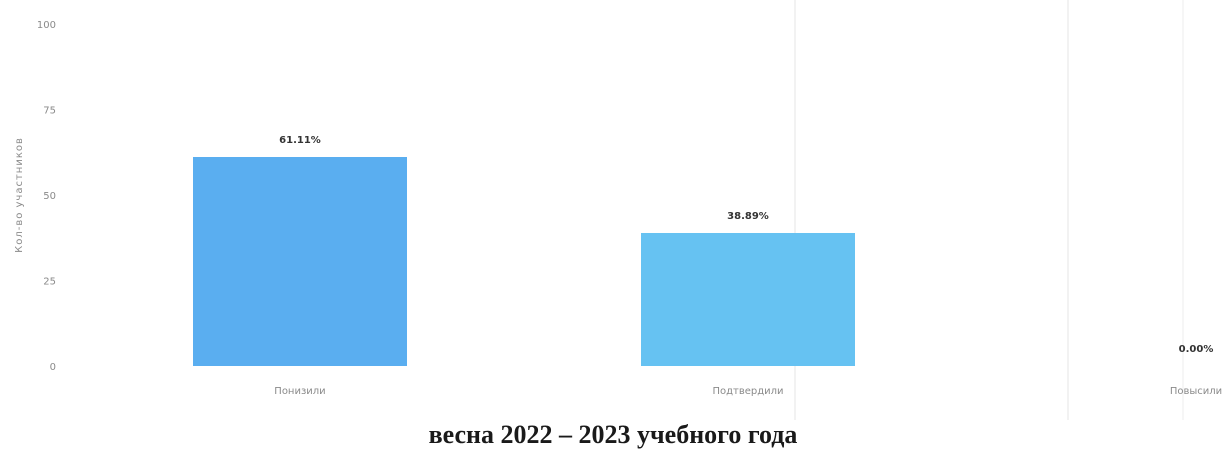 The width and height of the screenshot is (1226, 454). What do you see at coordinates (613, 434) in the screenshot?
I see `chart-caption: весна 2022 – 2023 учебного года` at bounding box center [613, 434].